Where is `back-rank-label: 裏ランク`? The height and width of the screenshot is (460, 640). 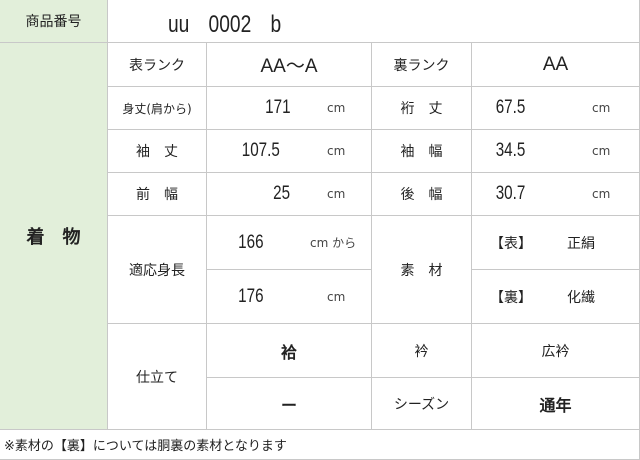 back-rank-label: 裏ランク is located at coordinates (422, 65).